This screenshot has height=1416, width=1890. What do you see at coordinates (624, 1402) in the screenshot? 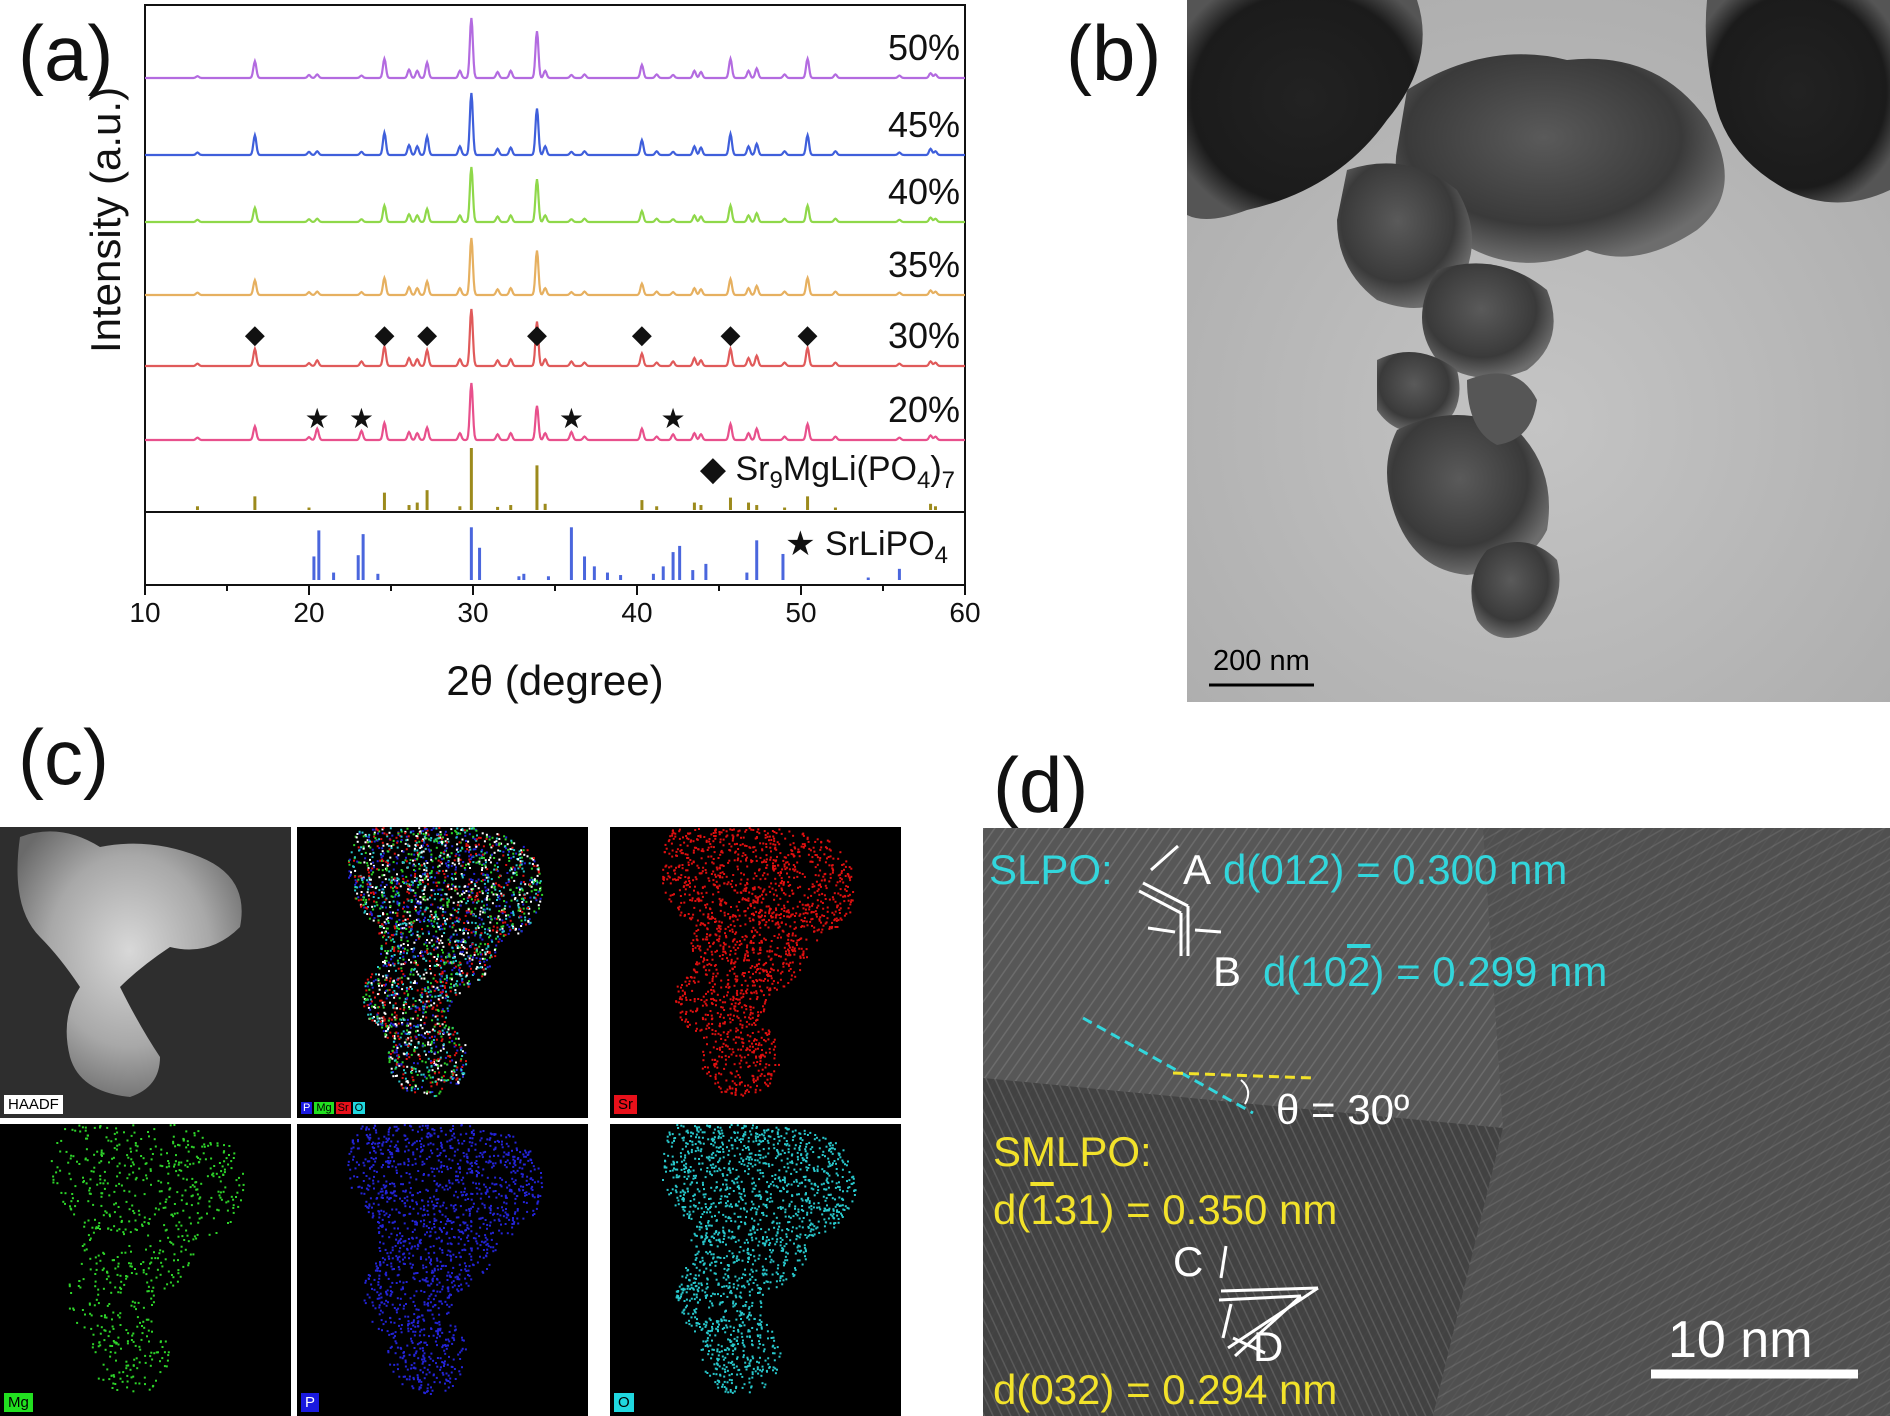
I see `eds-label-o: O` at bounding box center [624, 1402].